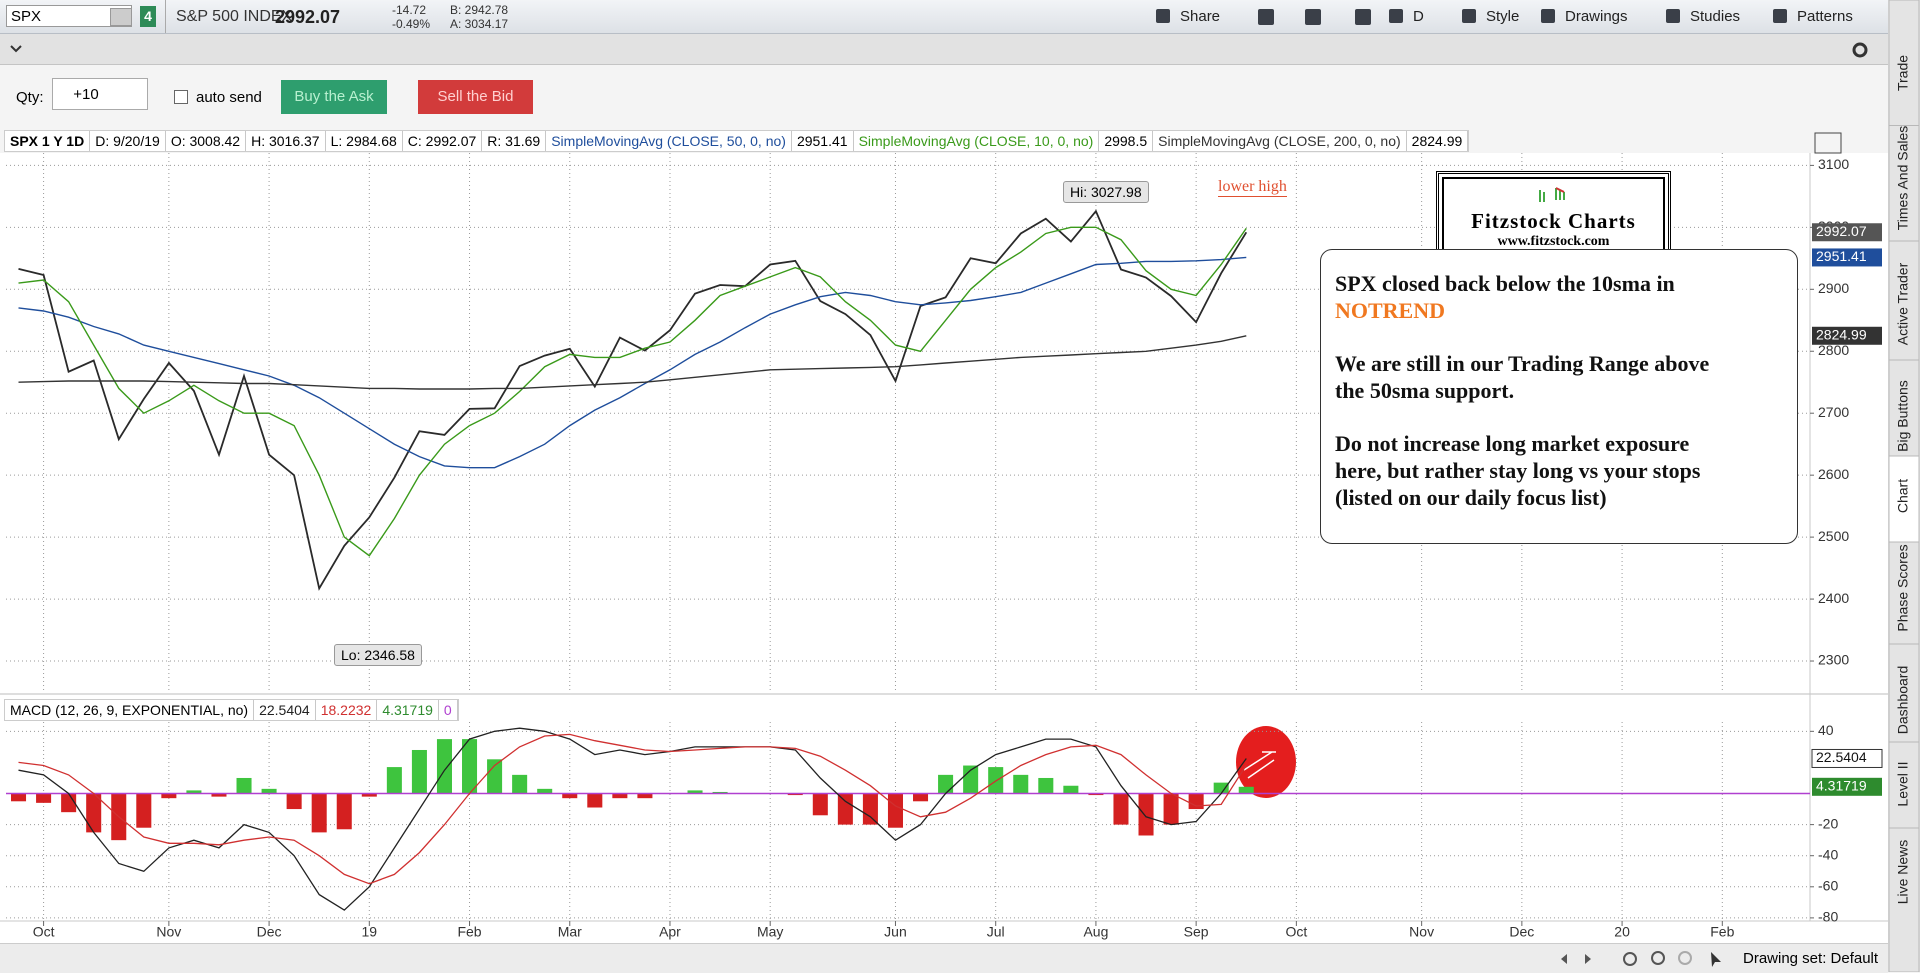 The width and height of the screenshot is (1920, 973). What do you see at coordinates (479, 10) in the screenshot?
I see `bid: B: 2942.78` at bounding box center [479, 10].